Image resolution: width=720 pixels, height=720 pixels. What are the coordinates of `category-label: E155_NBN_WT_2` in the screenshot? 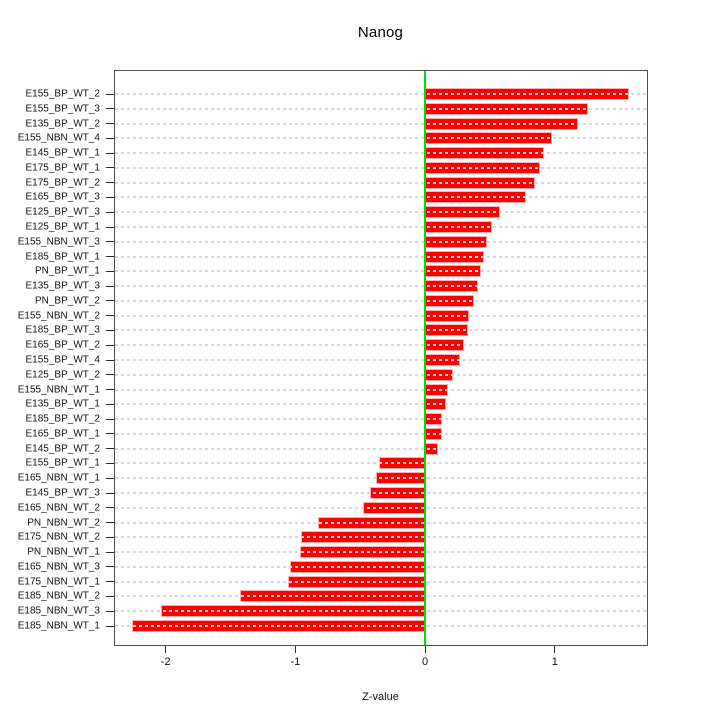 It's located at (58, 316).